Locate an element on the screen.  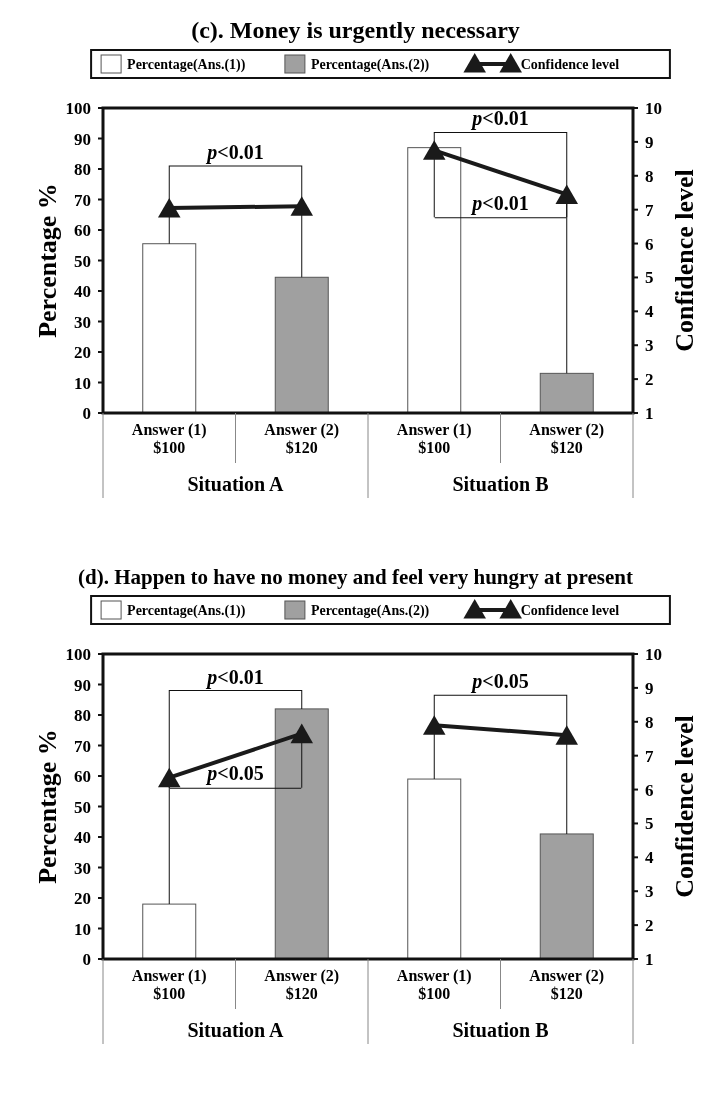
chart-title: (c). Money is urgently necessary is located at coordinates (355, 30).